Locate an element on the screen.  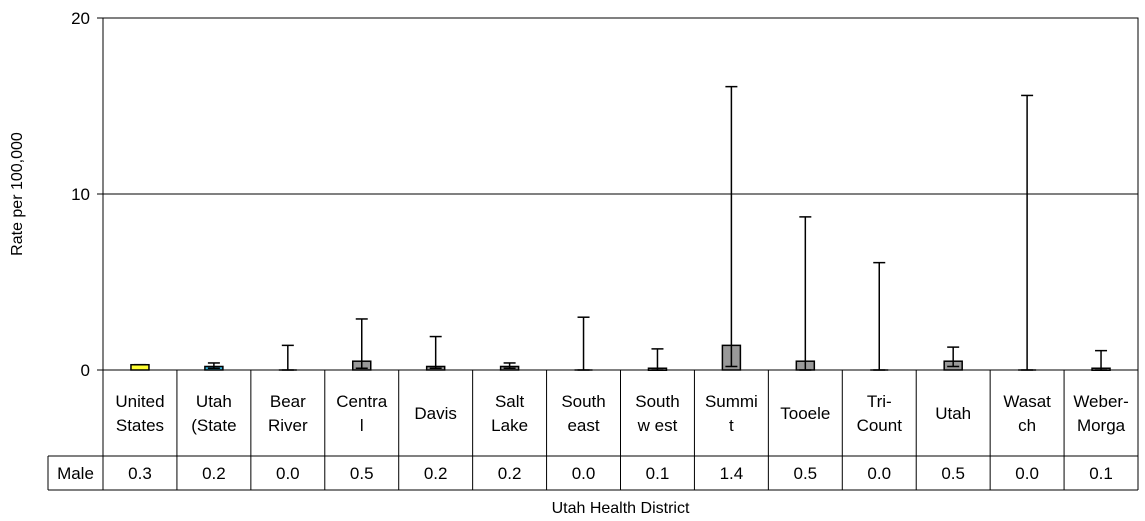
category-label: Tri-Count is located at coordinates (880, 413).